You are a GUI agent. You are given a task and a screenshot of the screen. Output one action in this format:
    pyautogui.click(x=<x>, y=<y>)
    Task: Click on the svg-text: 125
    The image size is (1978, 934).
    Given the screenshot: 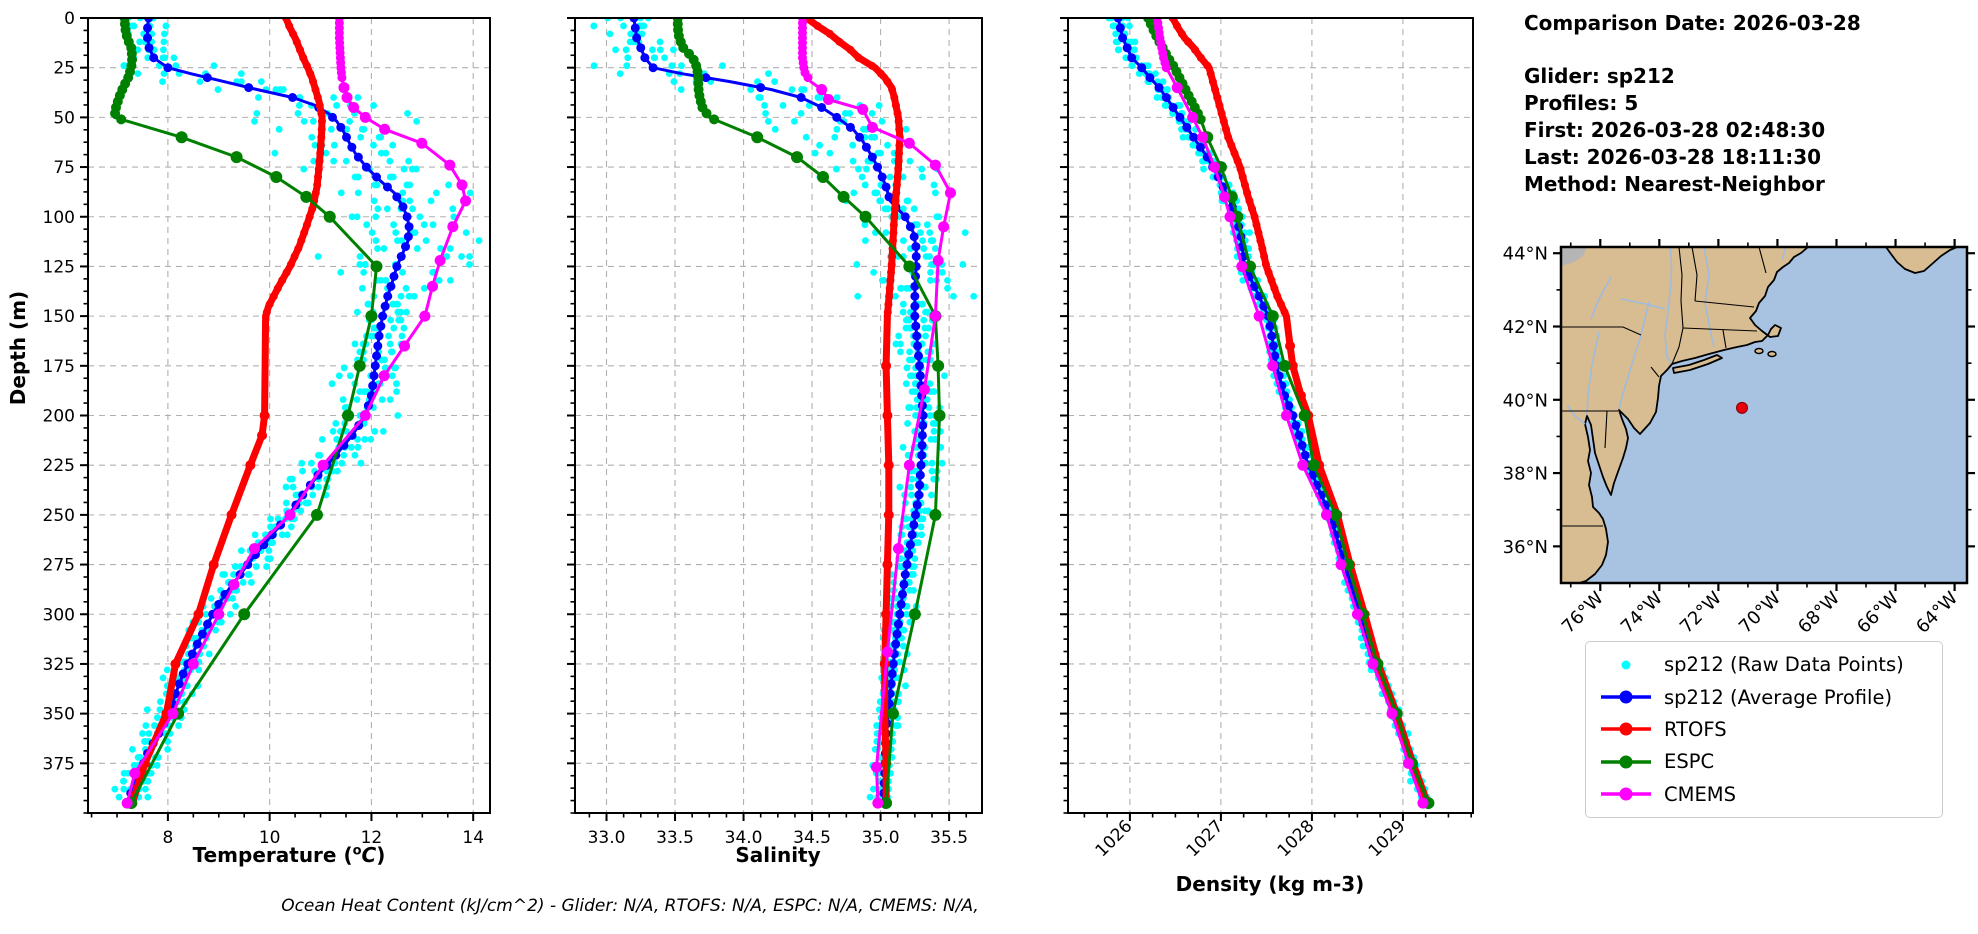 What is the action you would take?
    pyautogui.click(x=59, y=267)
    